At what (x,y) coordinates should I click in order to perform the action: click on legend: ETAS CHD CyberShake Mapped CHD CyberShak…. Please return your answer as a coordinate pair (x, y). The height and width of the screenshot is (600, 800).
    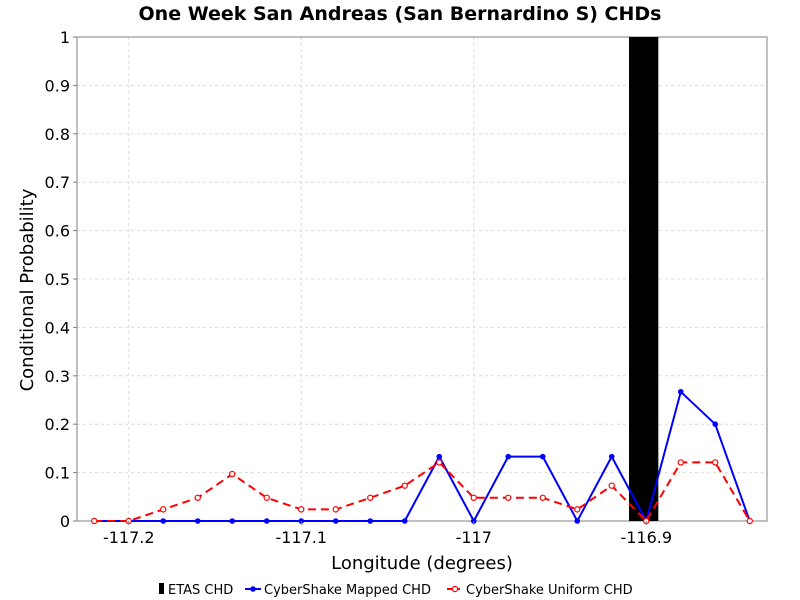
    Looking at the image, I should click on (396, 590).